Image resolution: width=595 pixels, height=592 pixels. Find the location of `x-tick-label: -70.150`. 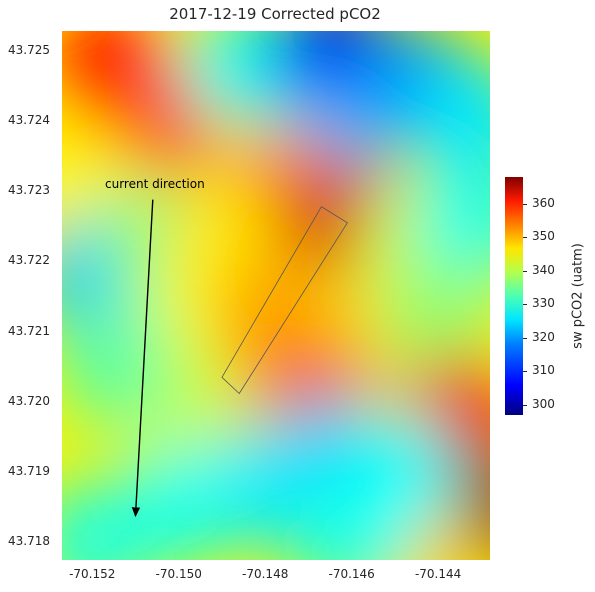

x-tick-label: -70.150 is located at coordinates (178, 574).